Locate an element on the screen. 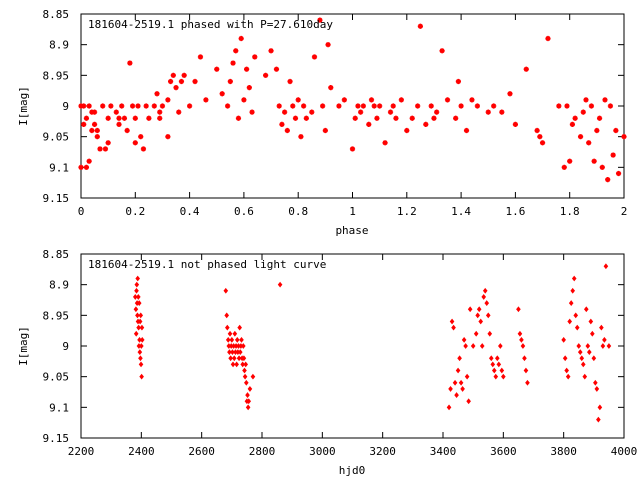 The width and height of the screenshot is (640, 480). x-tick-label: 0.6 is located at coordinates (244, 211).